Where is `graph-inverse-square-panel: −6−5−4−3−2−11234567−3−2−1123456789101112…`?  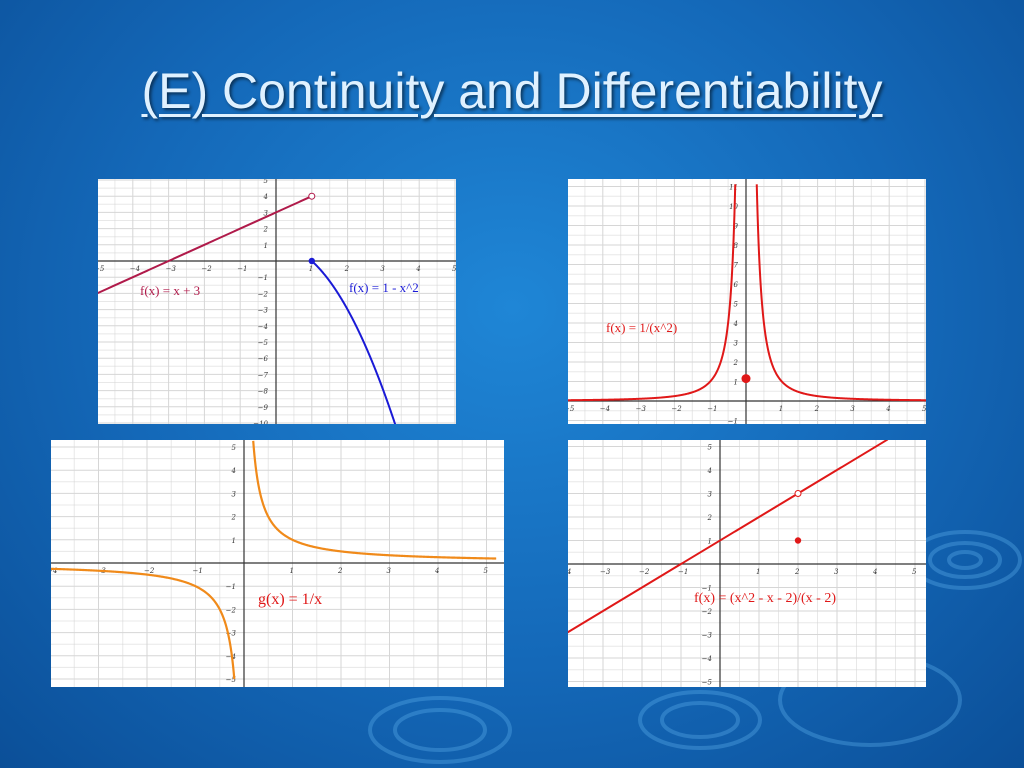 graph-inverse-square-panel: −6−5−4−3−2−11234567−3−2−1123456789101112… is located at coordinates (747, 301).